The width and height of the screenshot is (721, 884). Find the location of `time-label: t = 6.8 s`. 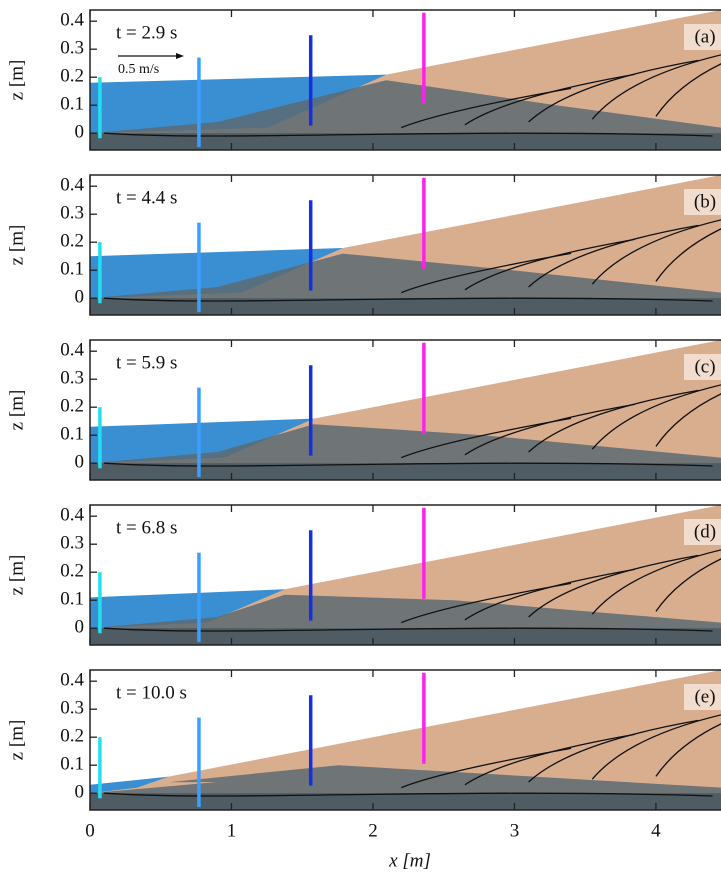

time-label: t = 6.8 s is located at coordinates (146, 527).